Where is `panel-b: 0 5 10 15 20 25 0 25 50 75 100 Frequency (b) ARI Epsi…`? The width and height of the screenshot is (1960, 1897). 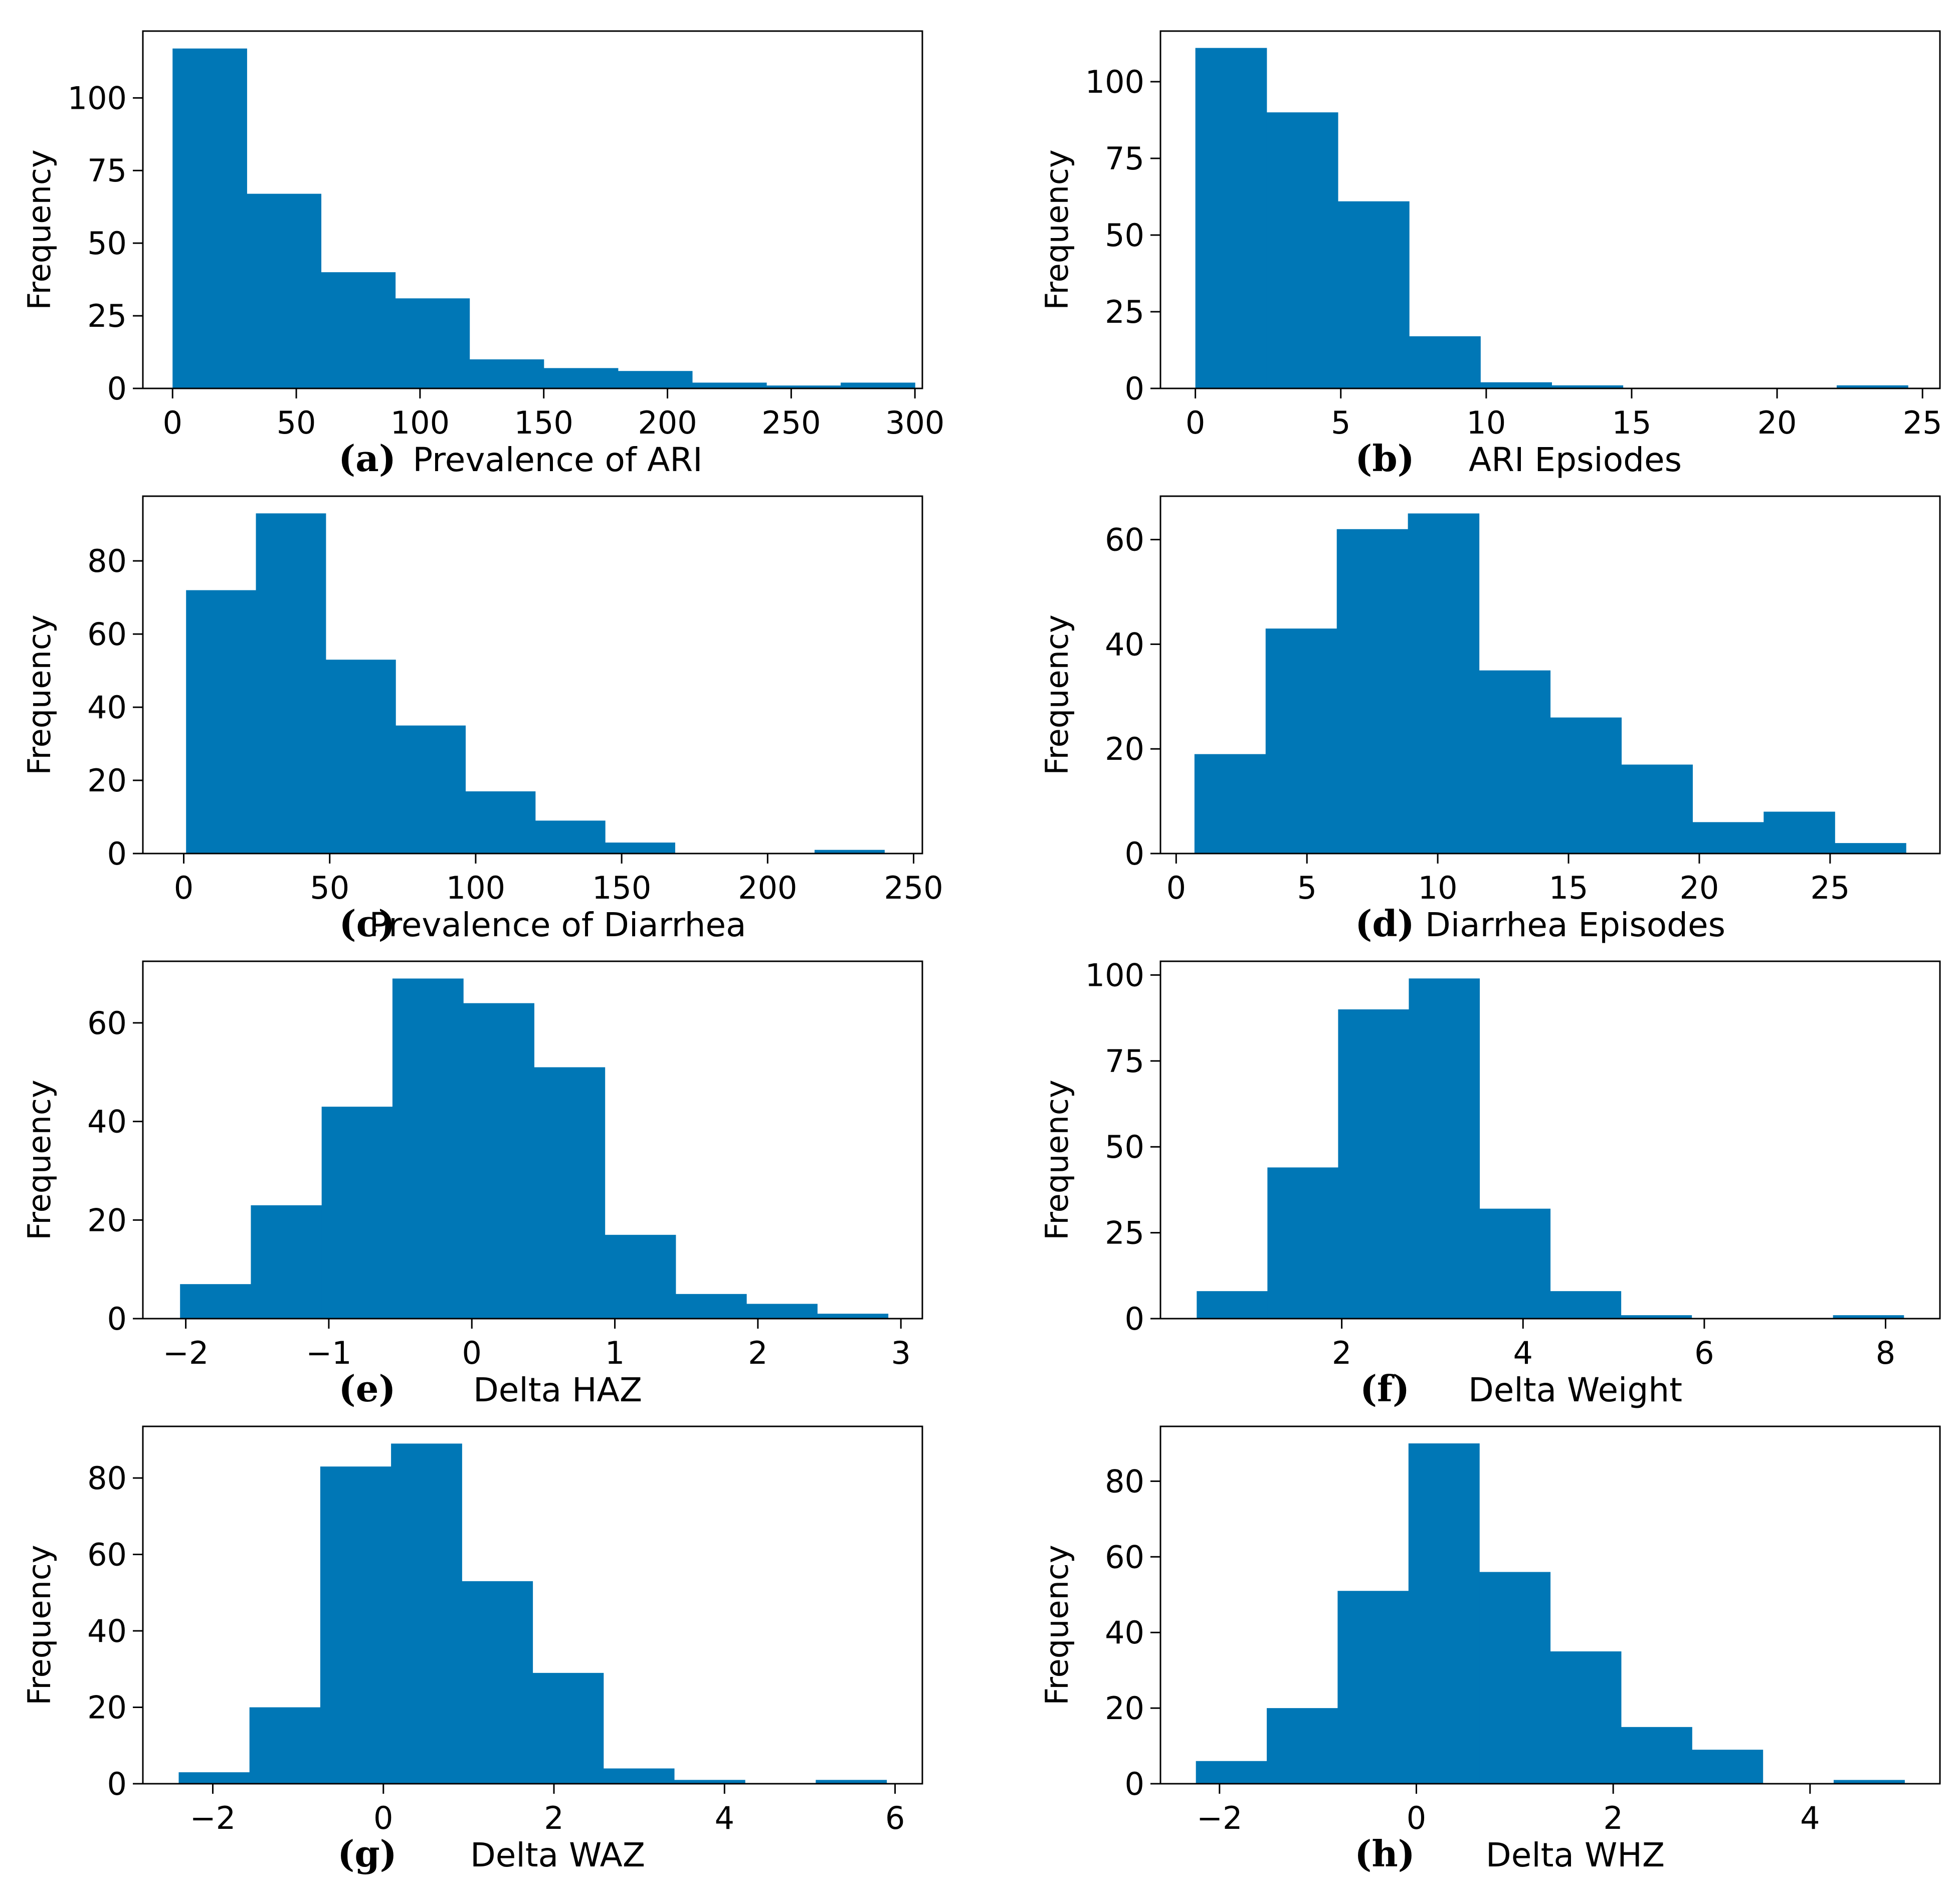
panel-b: 0 5 10 15 20 25 0 25 50 75 100 Frequency (b) ARI Epsi… is located at coordinates (1490, 255).